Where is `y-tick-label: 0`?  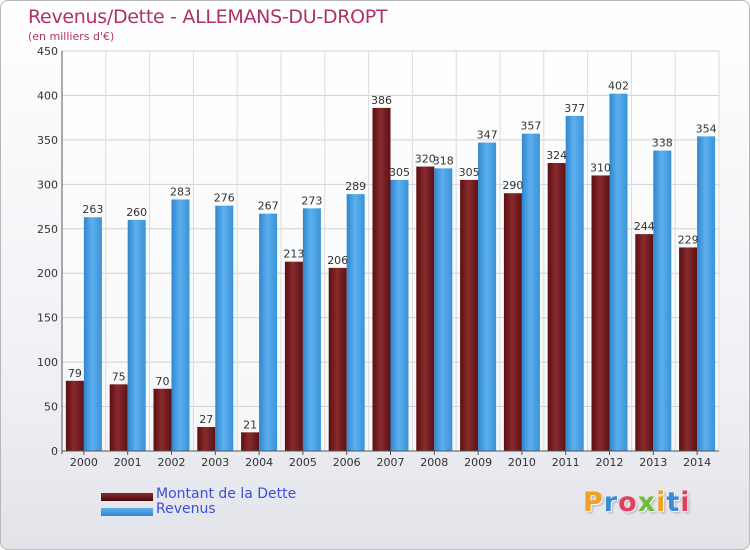 y-tick-label: 0 is located at coordinates (54, 451).